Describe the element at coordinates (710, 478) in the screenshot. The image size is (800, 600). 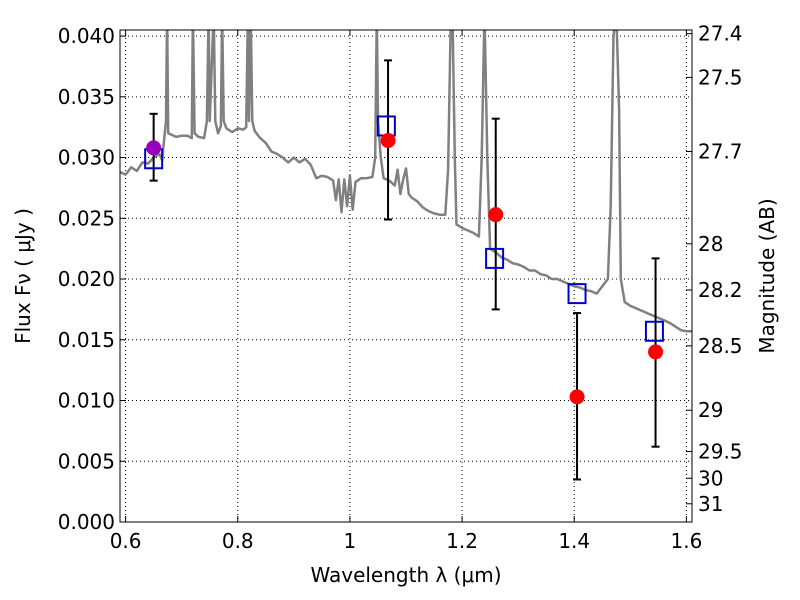
I see `y2-tick-label: 30` at that location.